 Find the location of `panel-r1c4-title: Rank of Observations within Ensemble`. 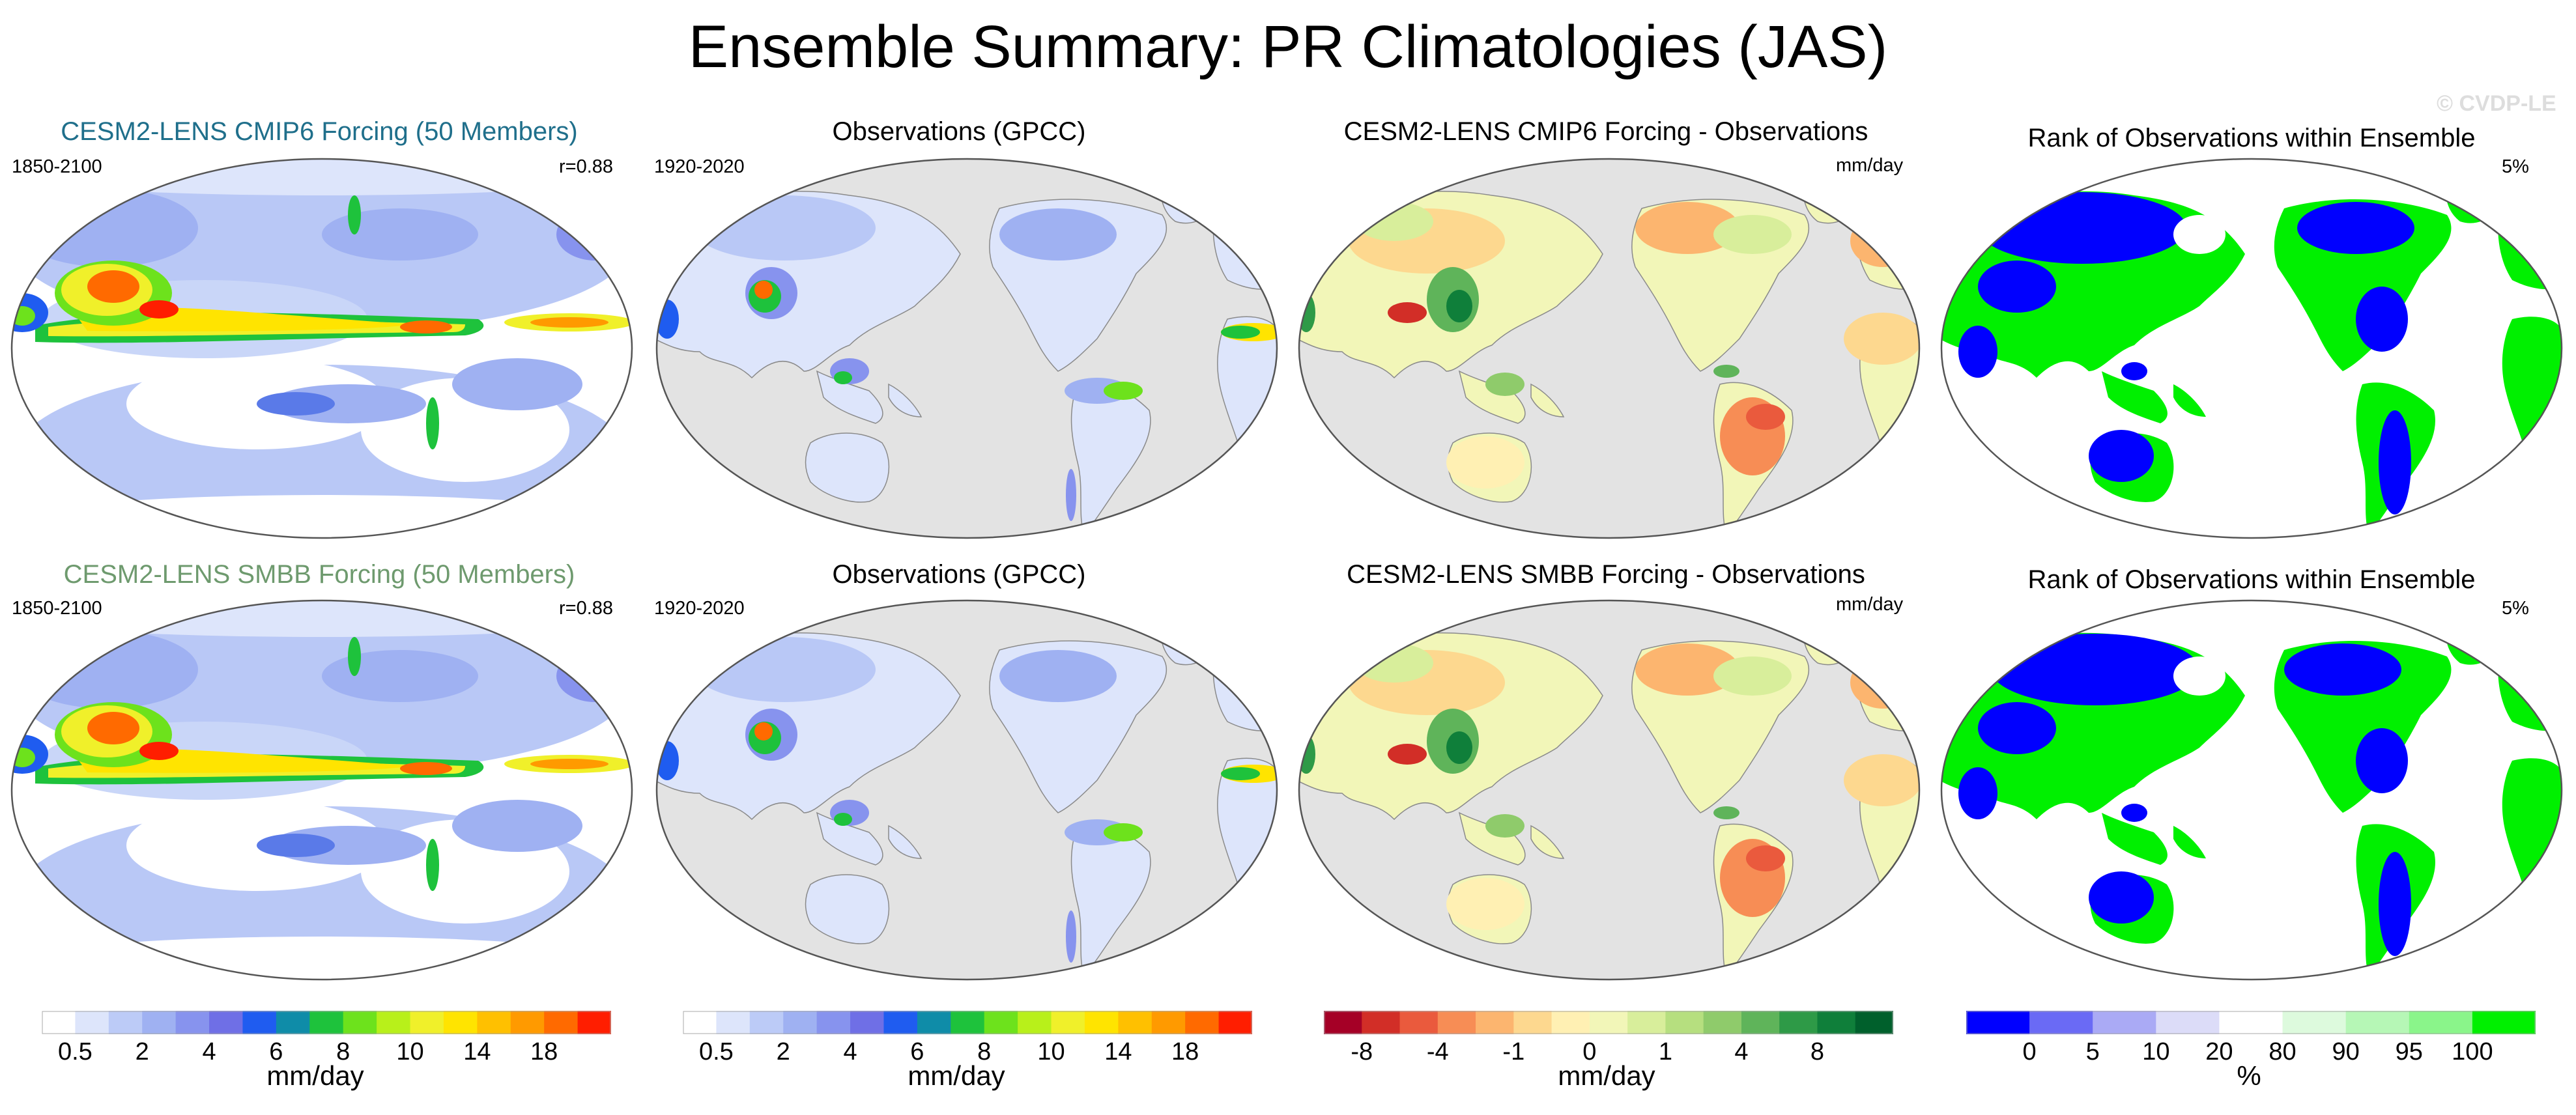

panel-r1c4-title: Rank of Observations within Ensemble is located at coordinates (2251, 138).